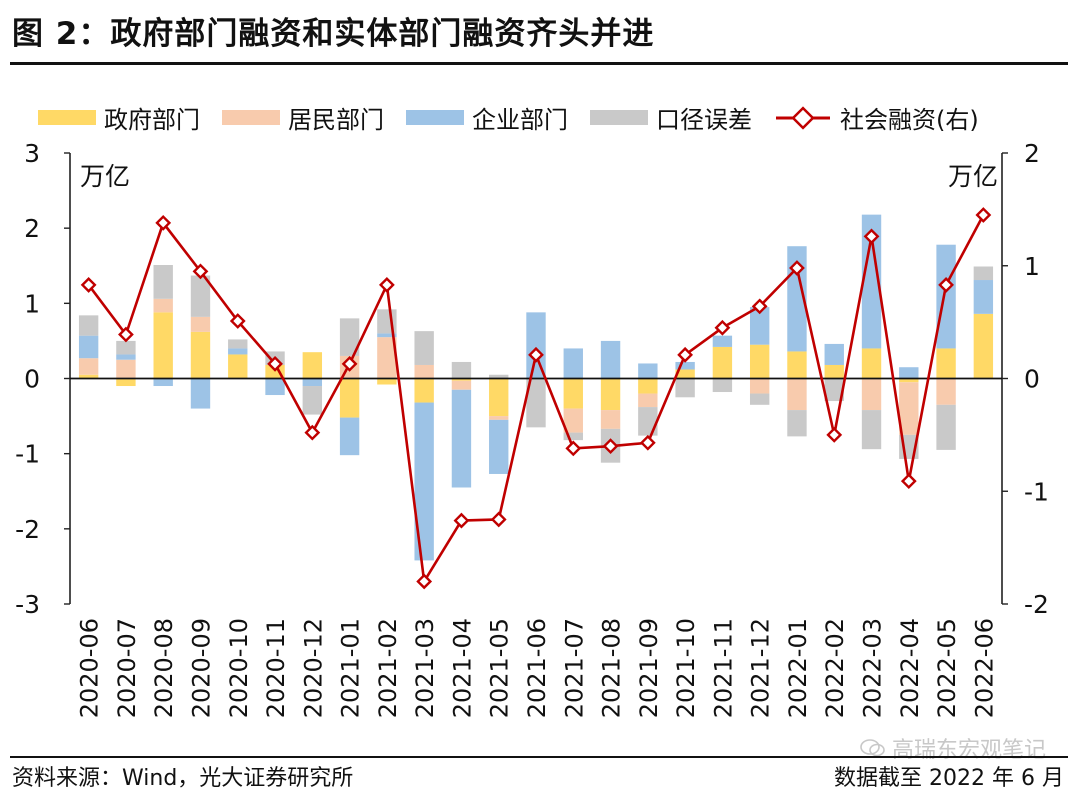 The width and height of the screenshot is (1080, 796). What do you see at coordinates (909, 408) in the screenshot?
I see `bar-居民部门-2022-04` at bounding box center [909, 408].